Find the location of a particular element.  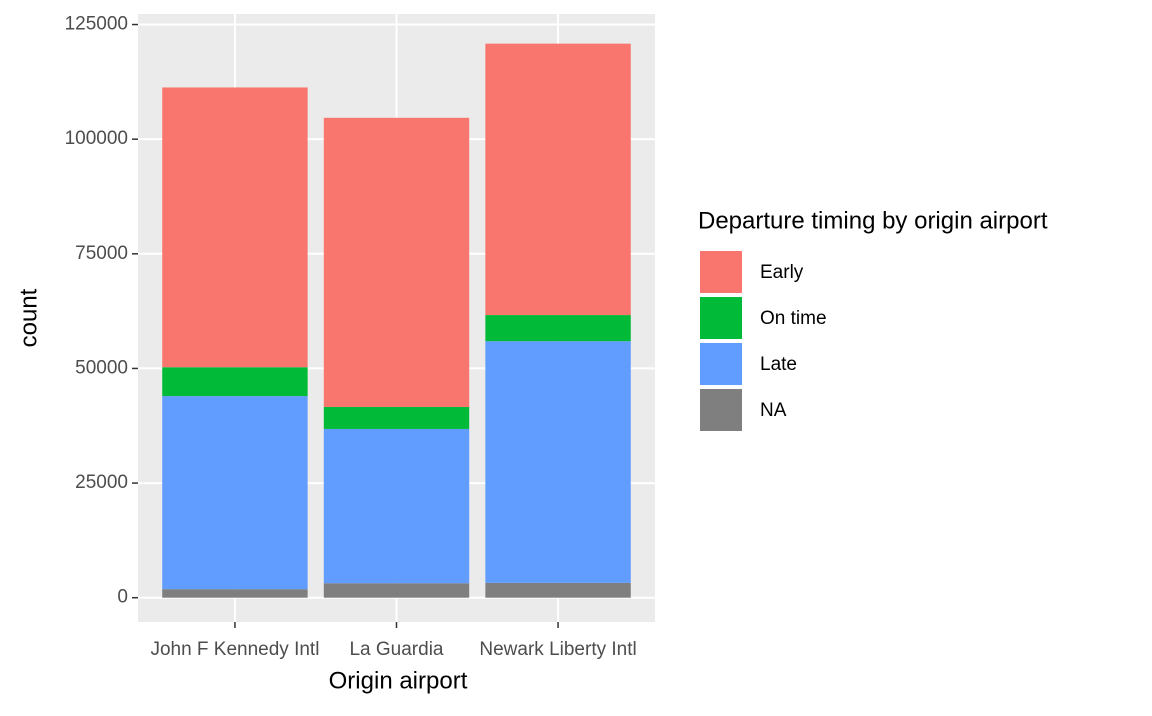

y-axis-title: count is located at coordinates (28, 317).